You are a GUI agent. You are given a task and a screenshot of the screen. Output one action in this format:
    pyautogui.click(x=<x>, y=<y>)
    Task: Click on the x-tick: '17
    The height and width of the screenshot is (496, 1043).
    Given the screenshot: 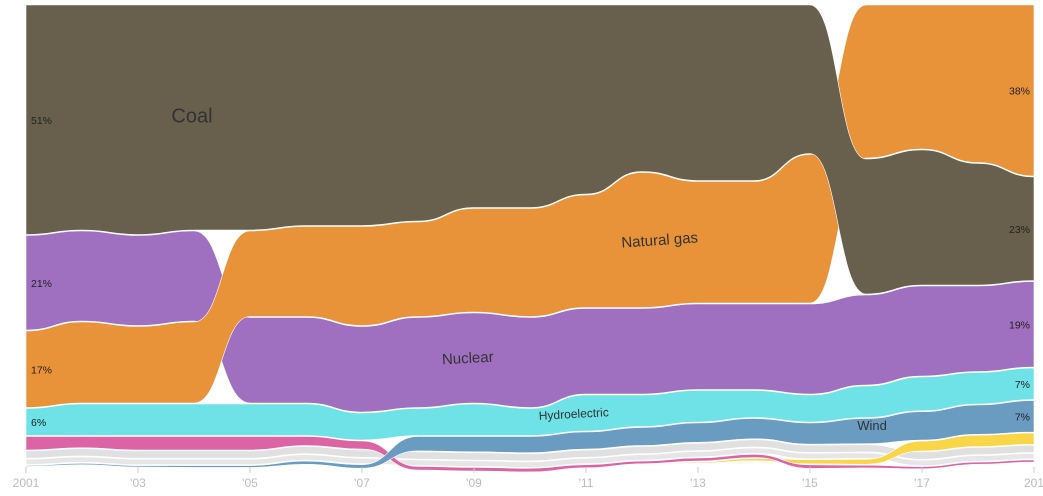 What is the action you would take?
    pyautogui.click(x=922, y=478)
    